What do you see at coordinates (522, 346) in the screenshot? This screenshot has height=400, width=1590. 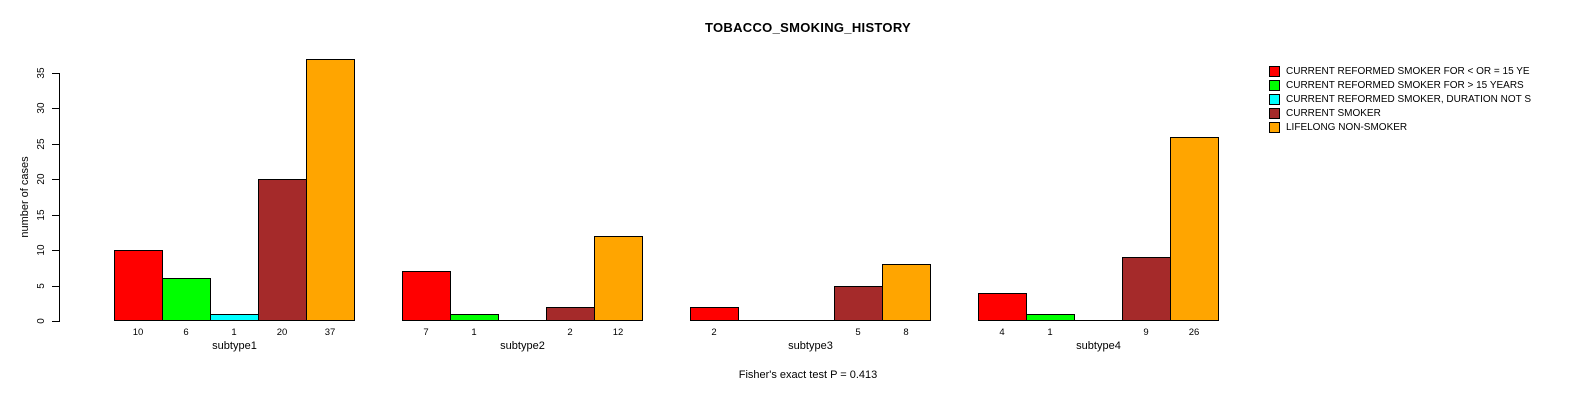 I see `x-category-label: subtype2` at bounding box center [522, 346].